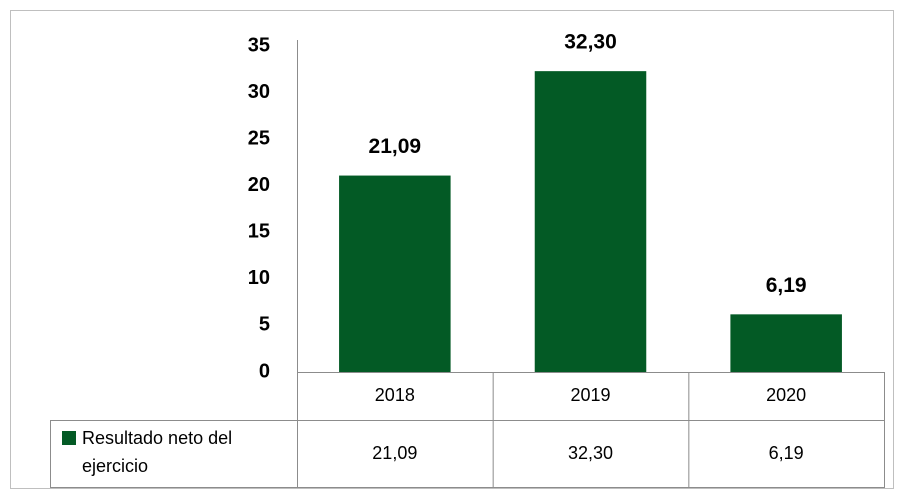 The height and width of the screenshot is (492, 900). I want to click on table-value: 6,19, so click(786, 453).